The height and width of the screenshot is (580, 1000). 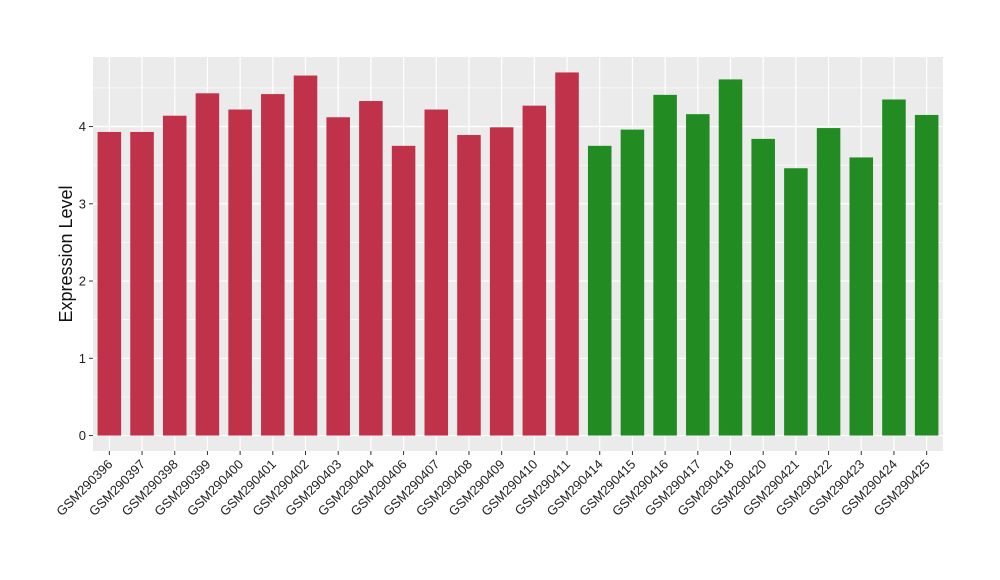 I want to click on bar-GSM290398, so click(x=174, y=275).